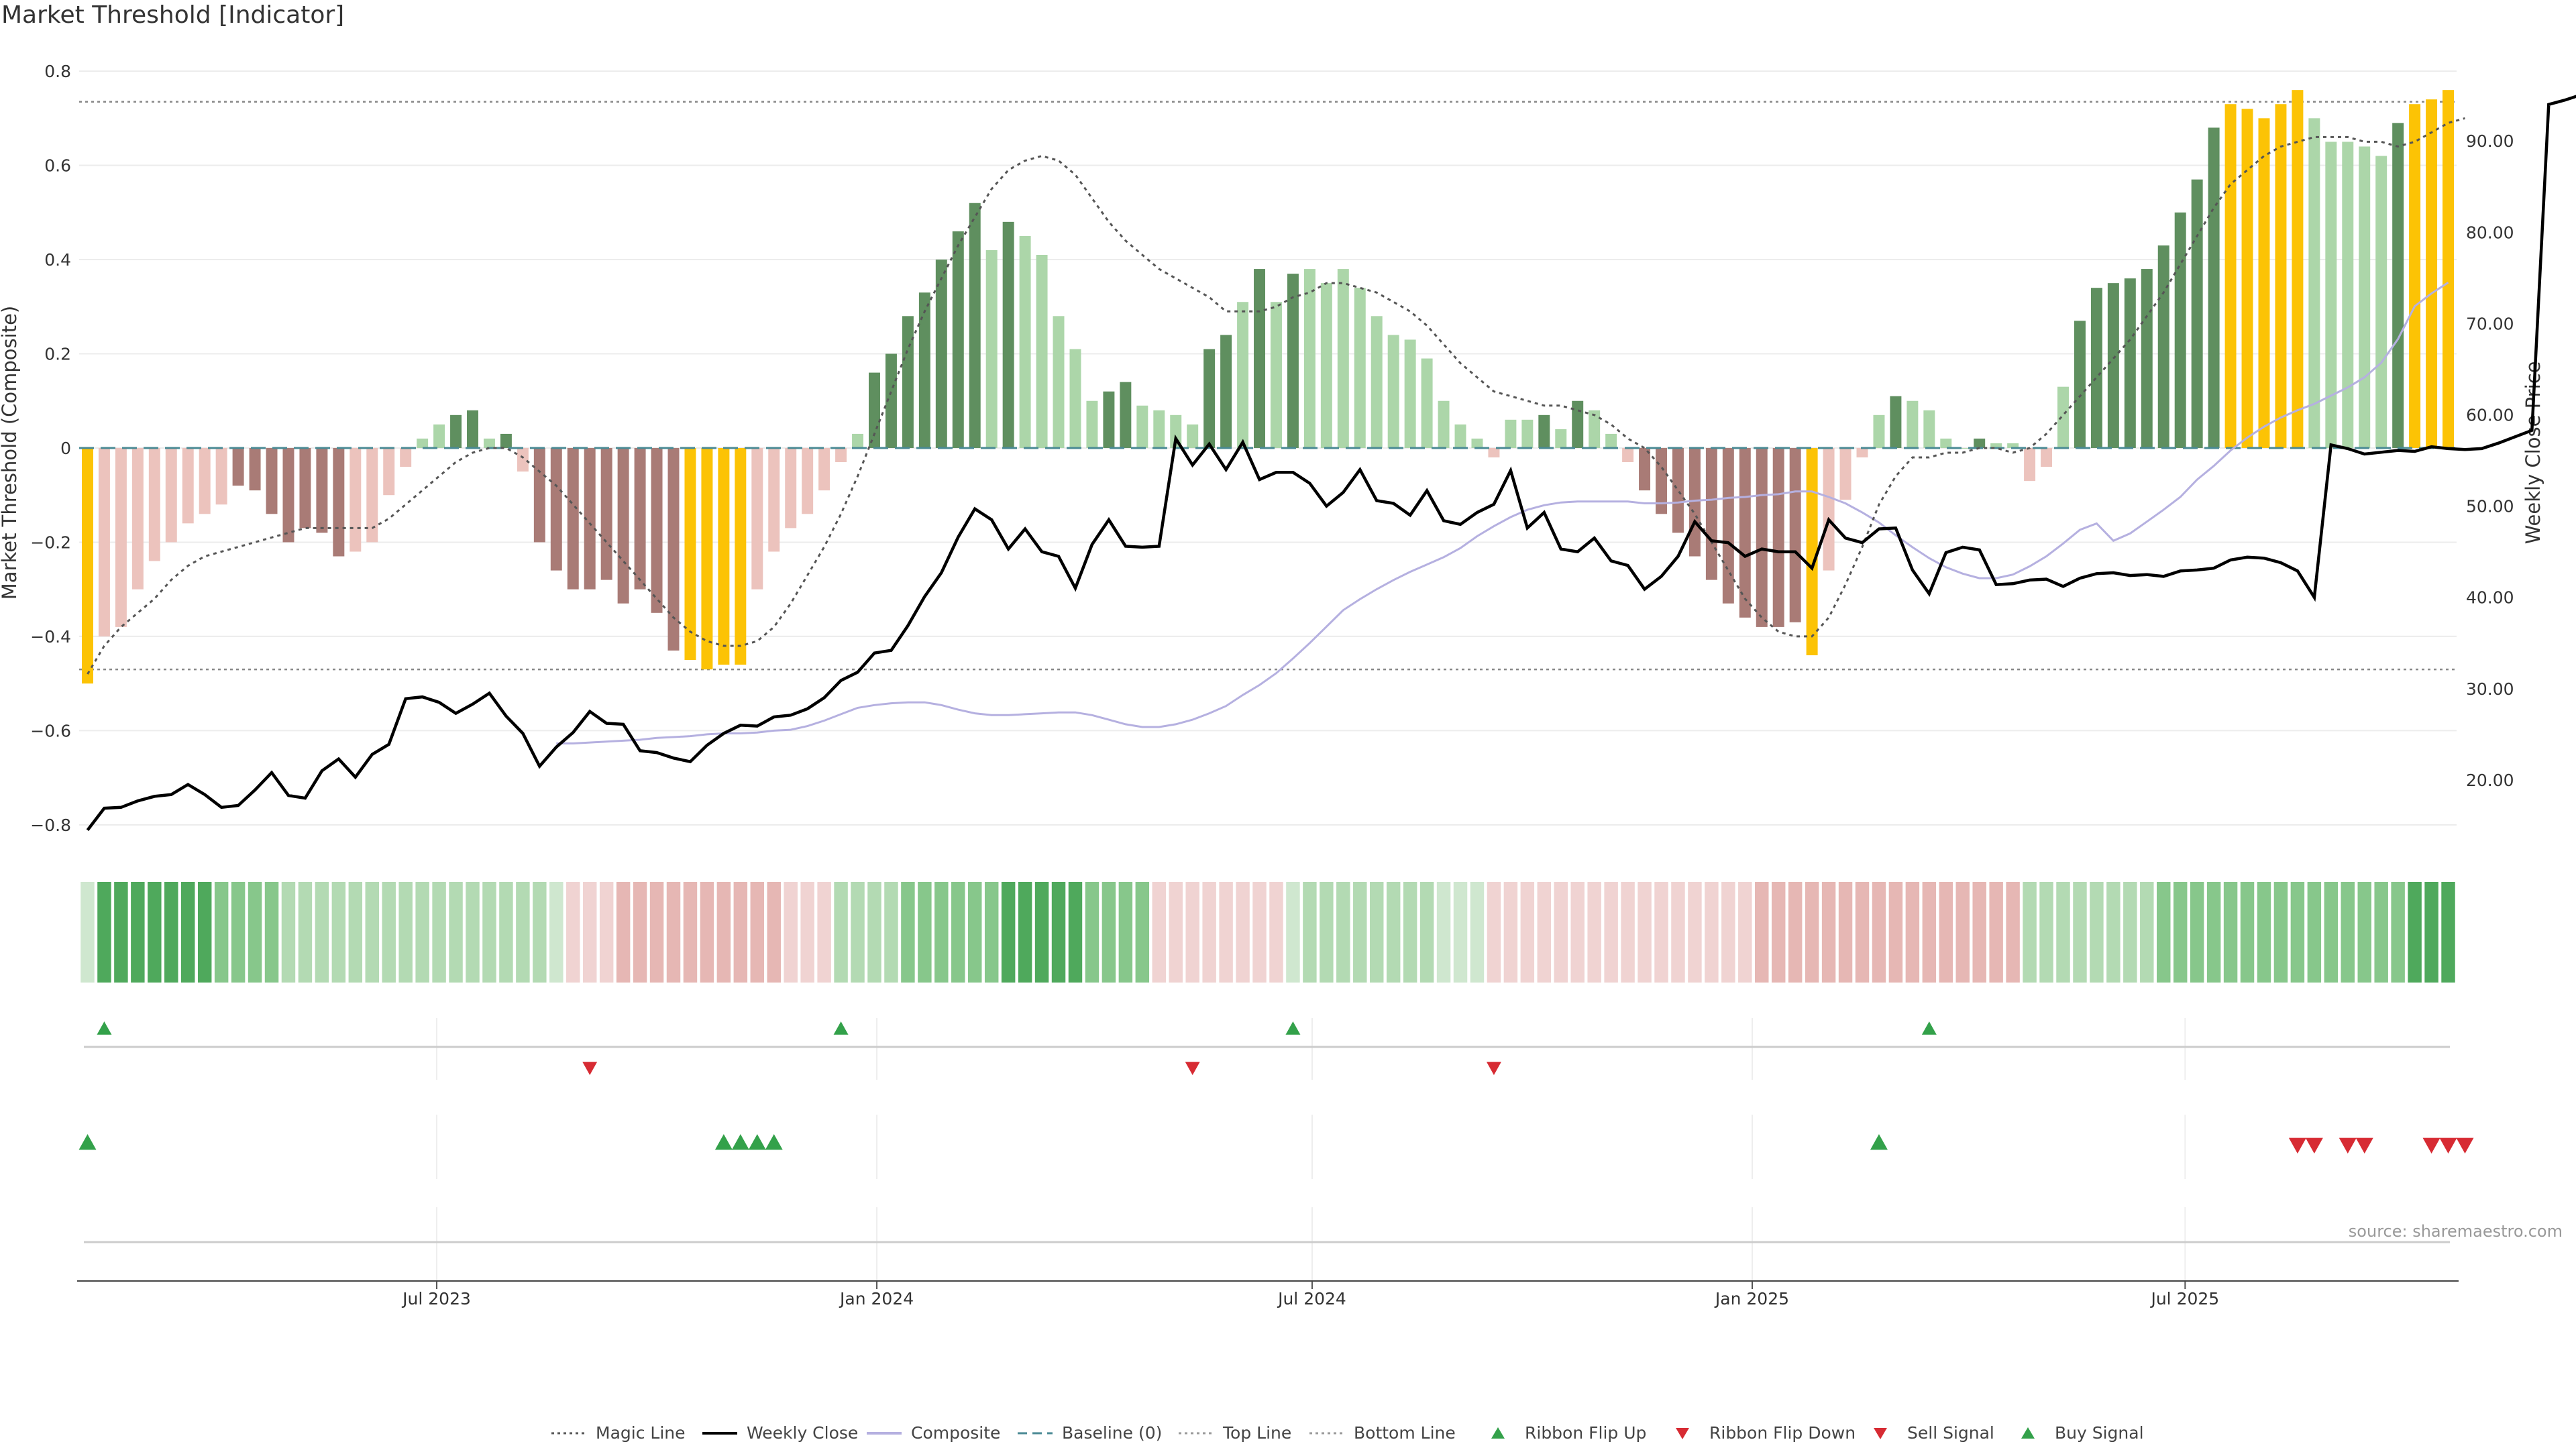 The height and width of the screenshot is (1450, 2576). Describe the element at coordinates (2456, 1231) in the screenshot. I see `source-credit: source: sharemaestro.com` at that location.